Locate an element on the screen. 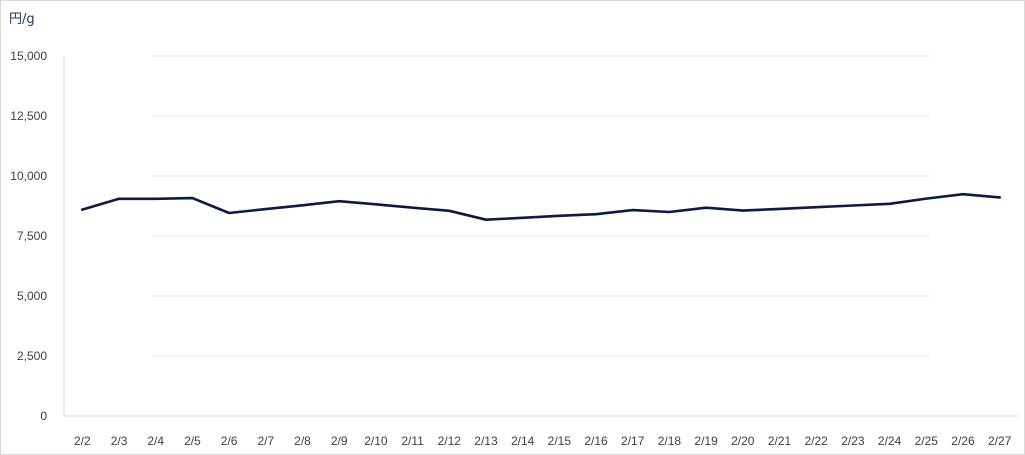 The width and height of the screenshot is (1025, 455). x-tick-label: 2/2 is located at coordinates (82, 441).